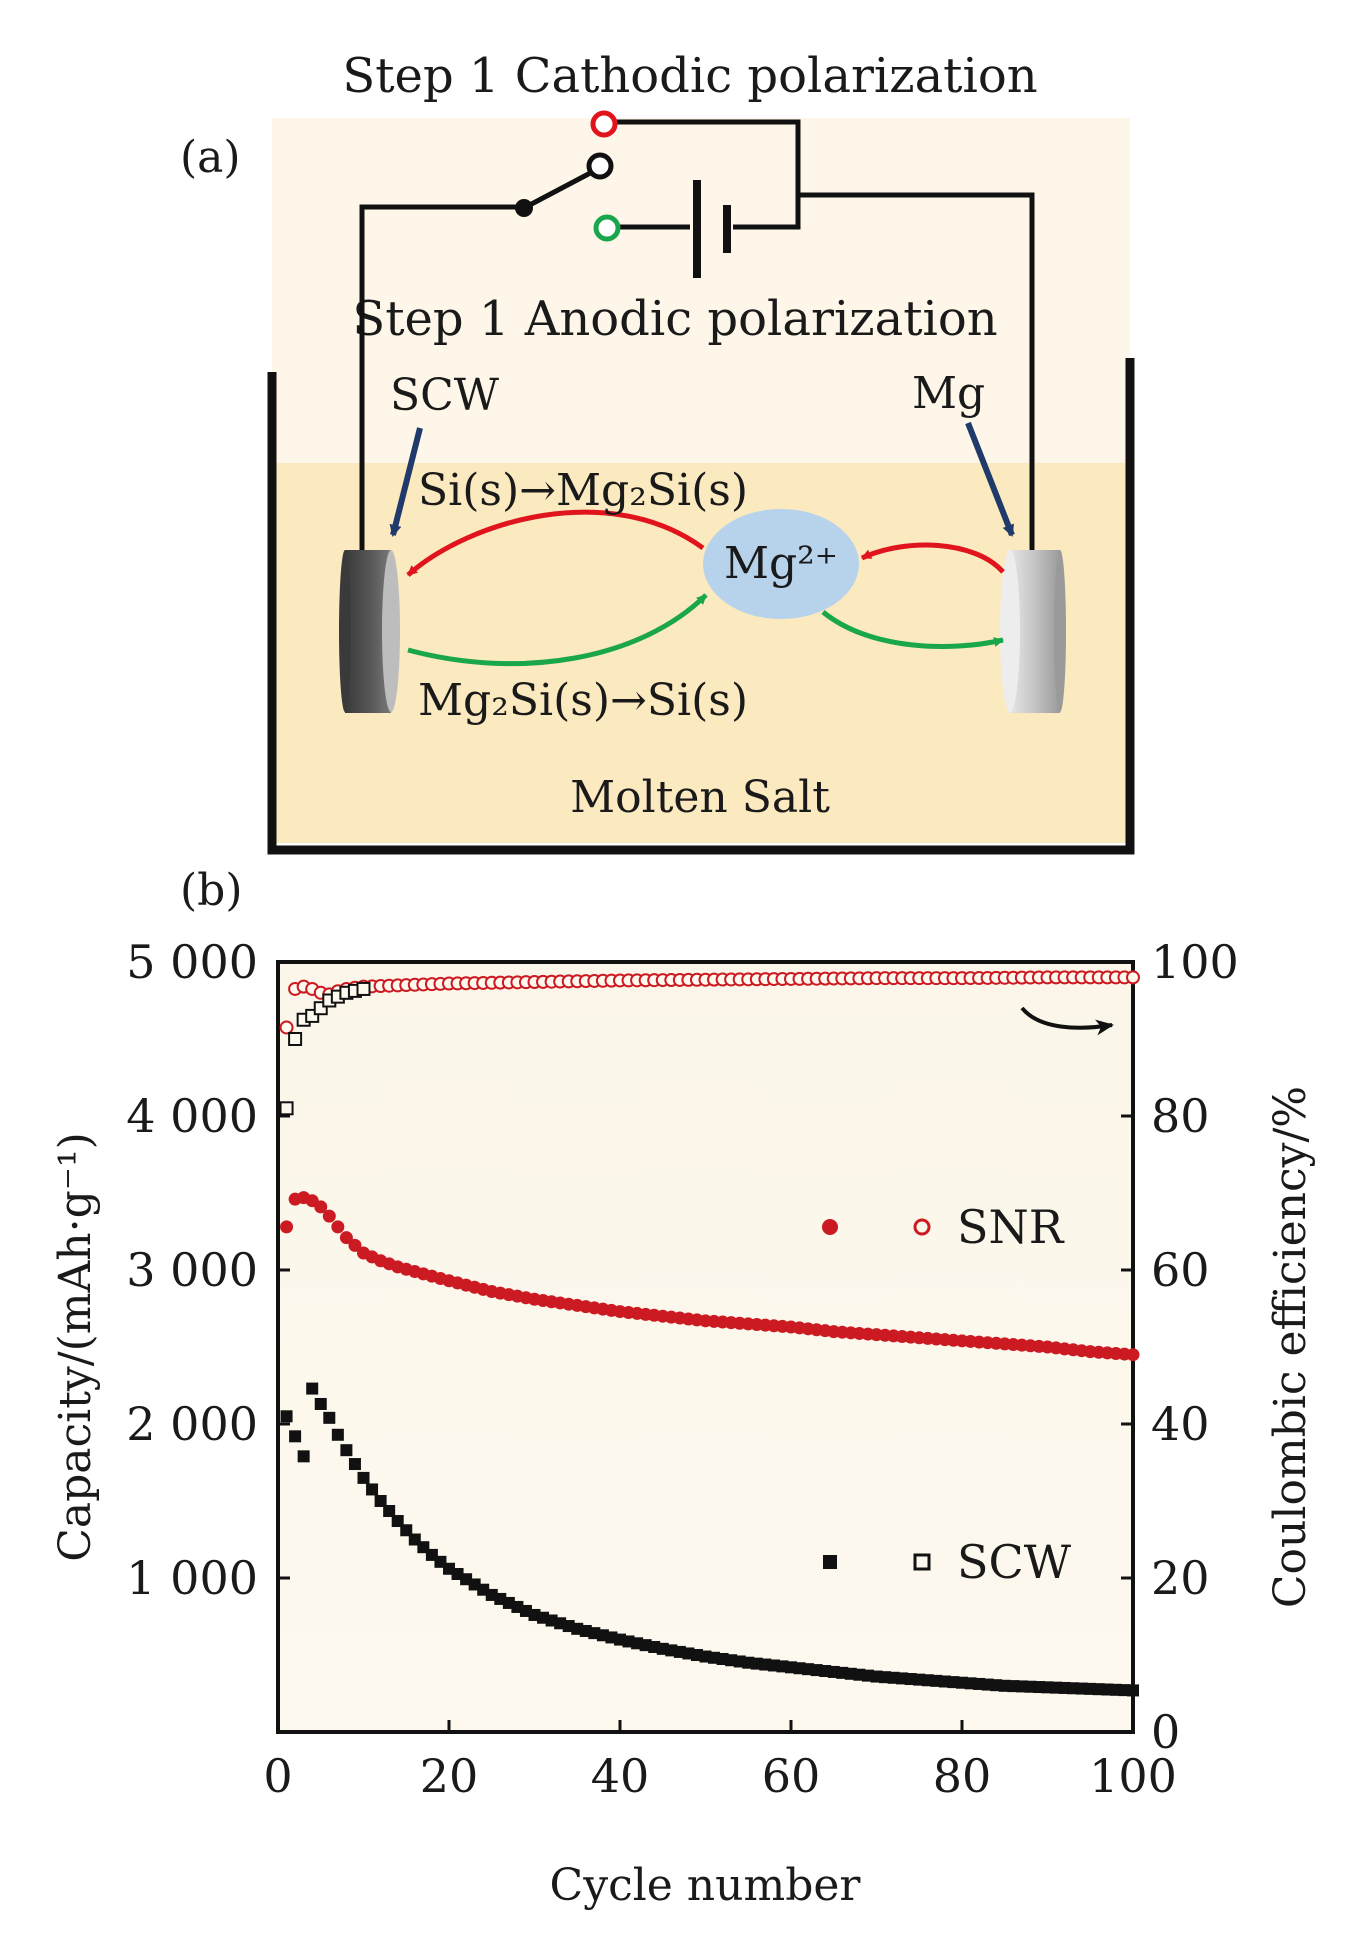  Describe the element at coordinates (192, 962) in the screenshot. I see `y-tick-label: 5 000` at that location.